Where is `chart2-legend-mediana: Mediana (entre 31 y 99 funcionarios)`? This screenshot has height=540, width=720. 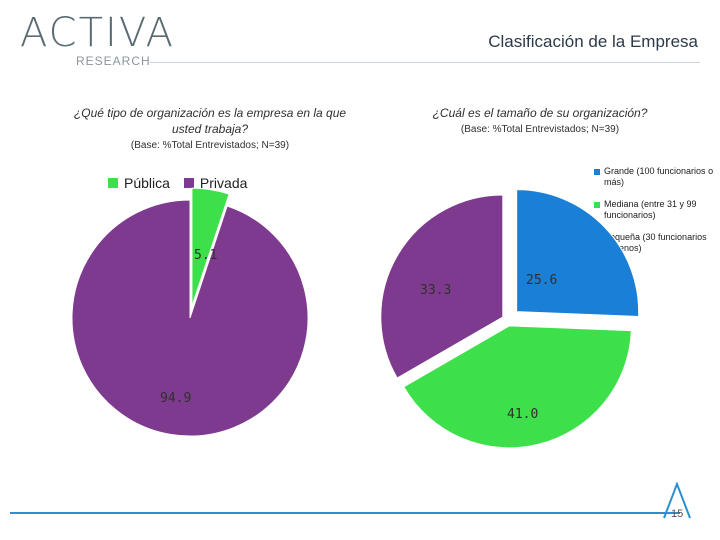
chart2-legend-mediana: Mediana (entre 31 y 99 funcionarios) is located at coordinates (654, 210).